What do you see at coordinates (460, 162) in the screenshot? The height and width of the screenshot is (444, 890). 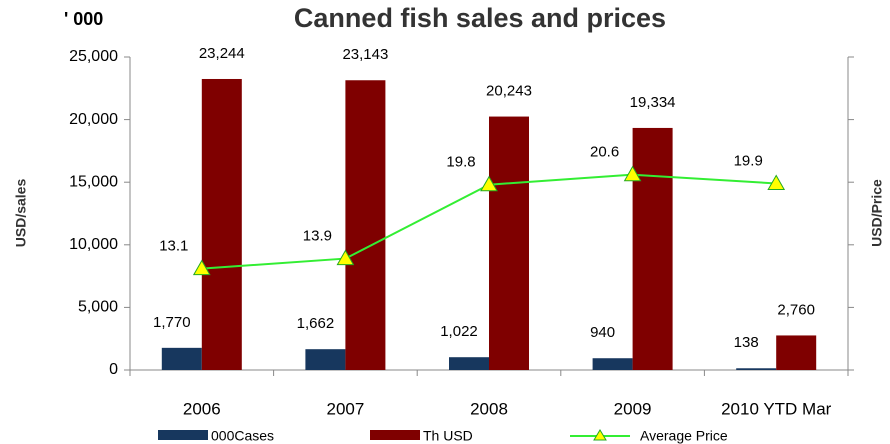 I see `value-label: 19.8` at bounding box center [460, 162].